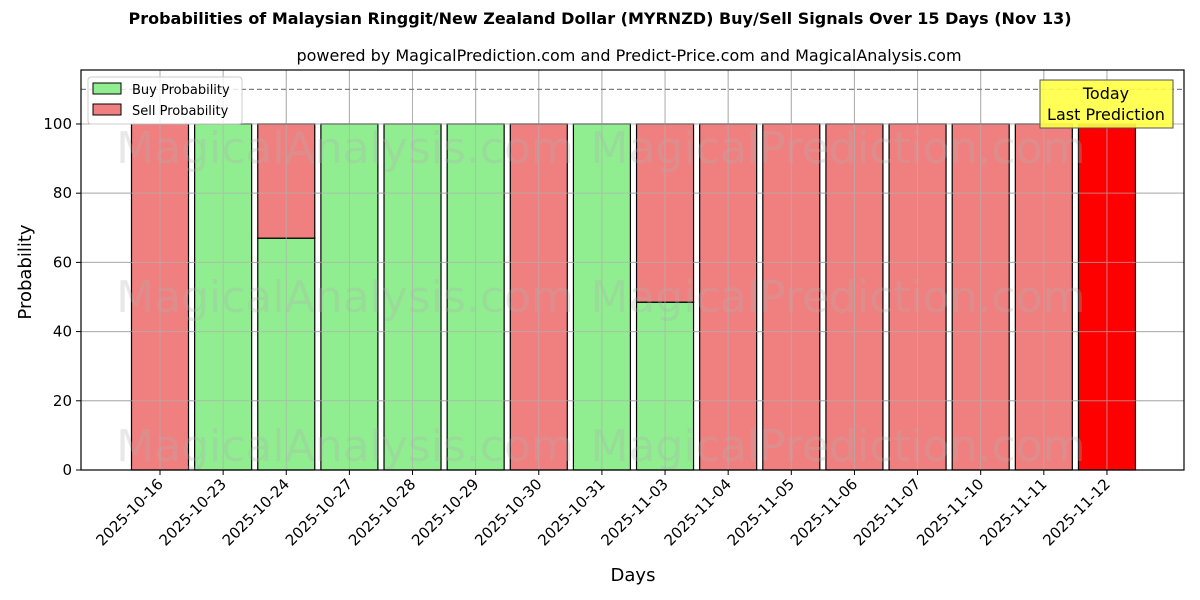 The width and height of the screenshot is (1200, 600). What do you see at coordinates (107, 88) in the screenshot?
I see `legend-swatch-buy` at bounding box center [107, 88].